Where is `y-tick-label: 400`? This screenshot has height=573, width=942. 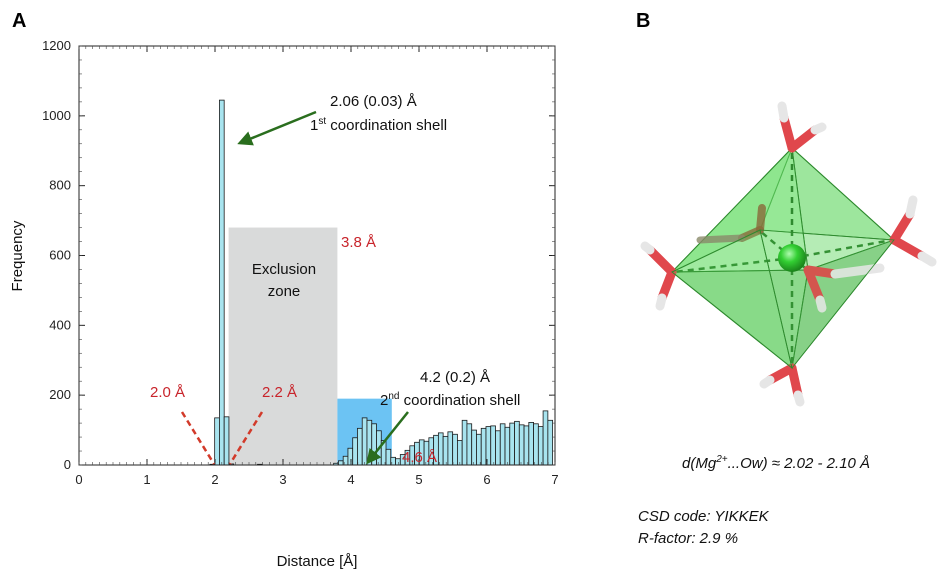
y-tick-label: 400 is located at coordinates (60, 324).